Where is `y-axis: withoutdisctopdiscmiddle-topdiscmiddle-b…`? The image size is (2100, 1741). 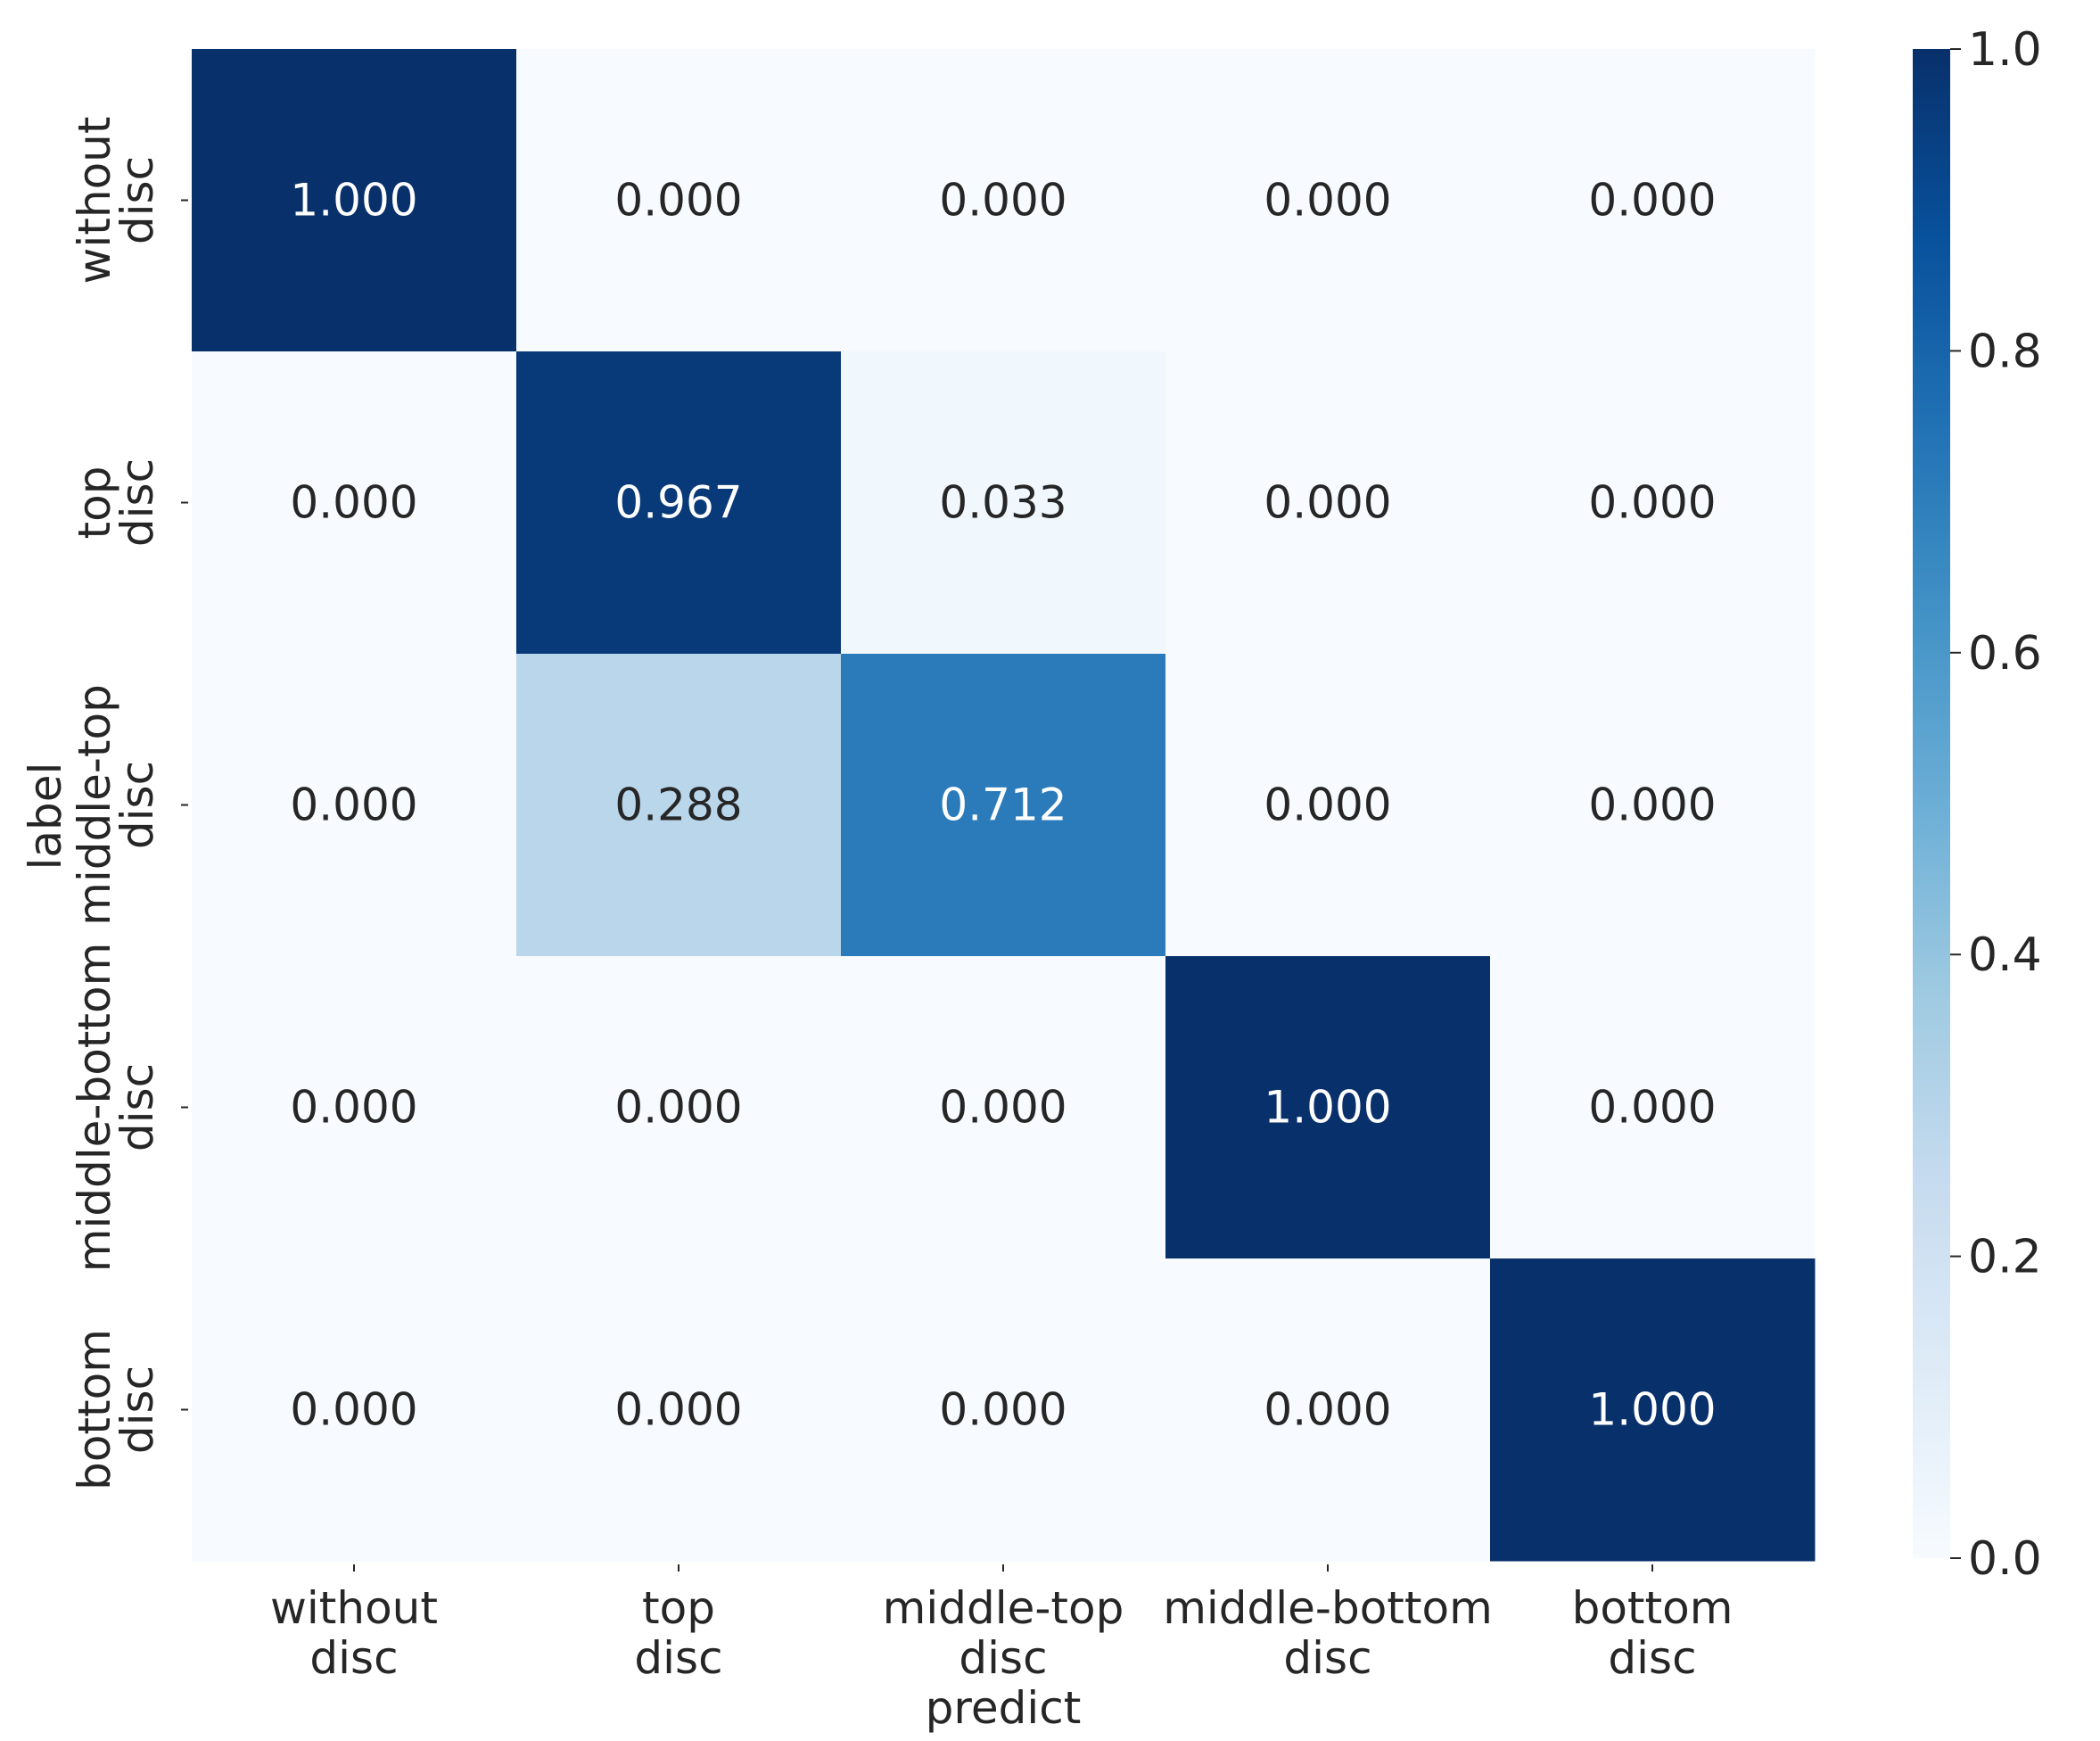
y-axis: withoutdisctopdiscmiddle-topdiscmiddle-b… is located at coordinates (128, 803).